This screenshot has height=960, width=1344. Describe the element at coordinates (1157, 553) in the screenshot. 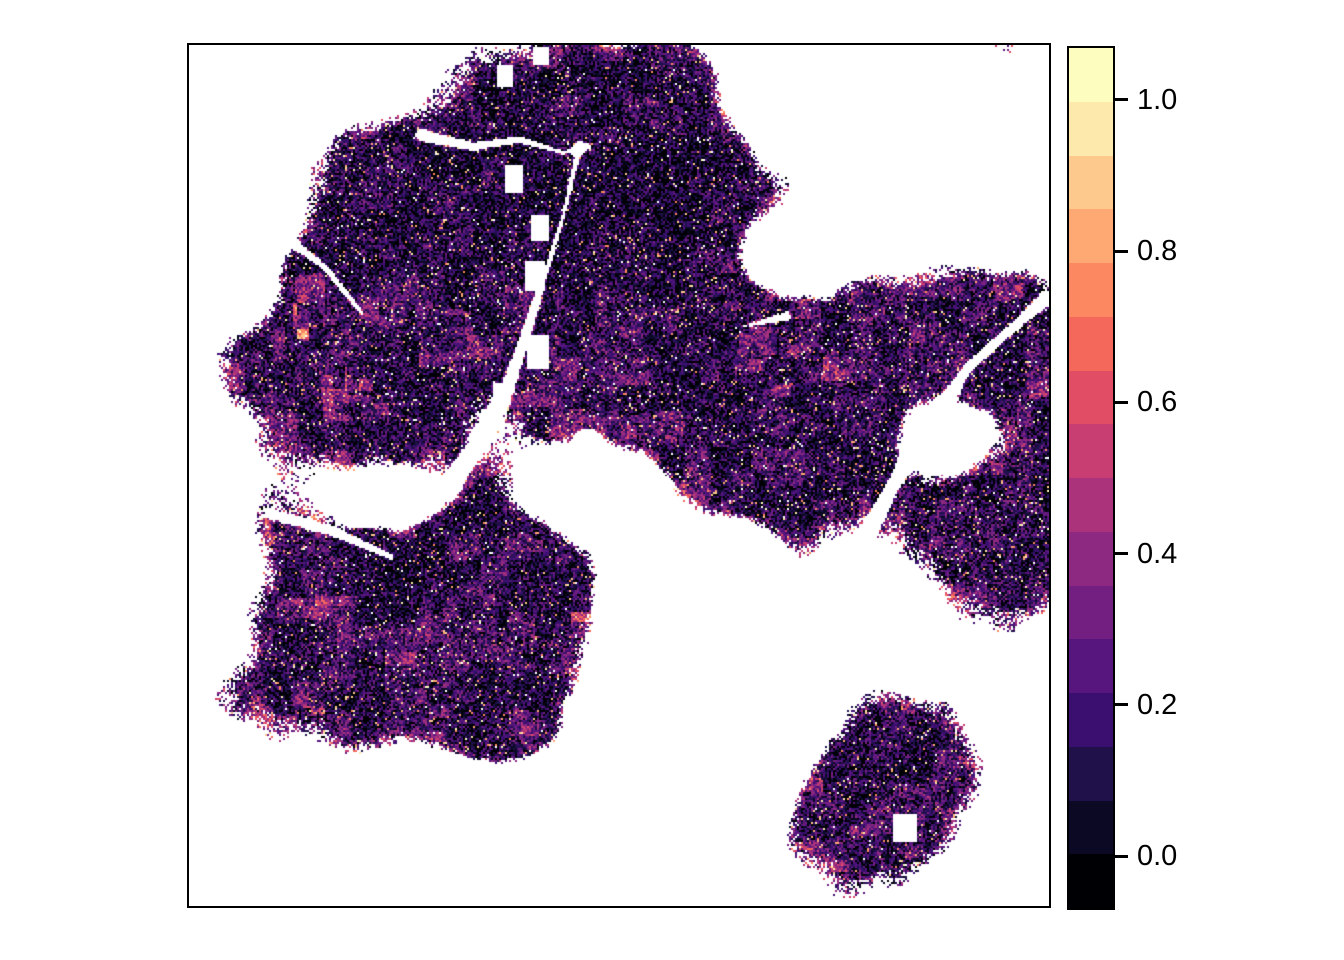

I see `legend-tick-label: 0.4` at that location.